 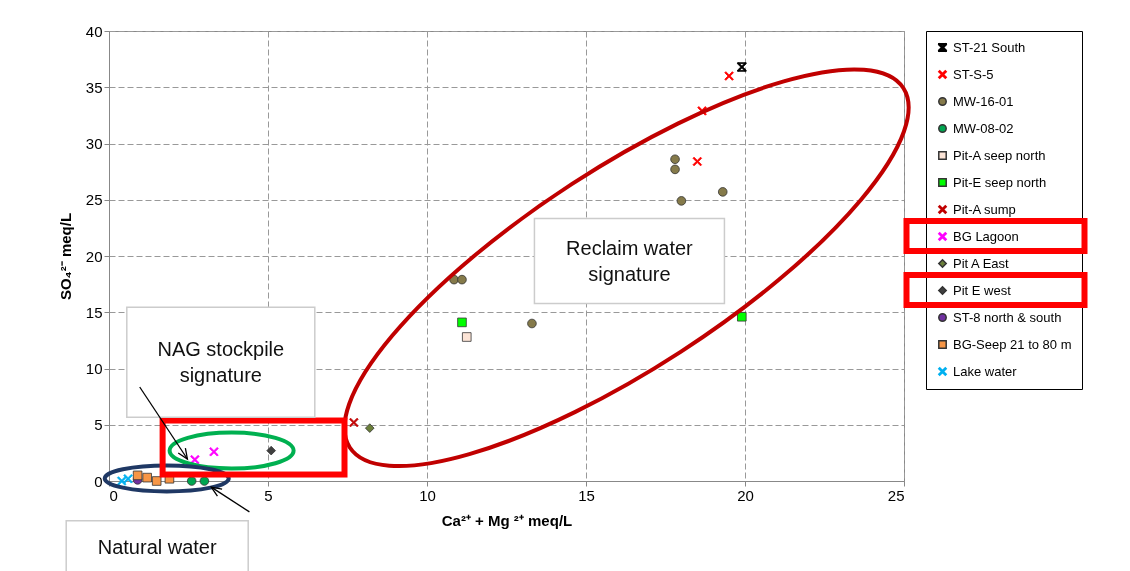 What do you see at coordinates (630, 261) in the screenshot?
I see `annotation: Reclaim water signature` at bounding box center [630, 261].